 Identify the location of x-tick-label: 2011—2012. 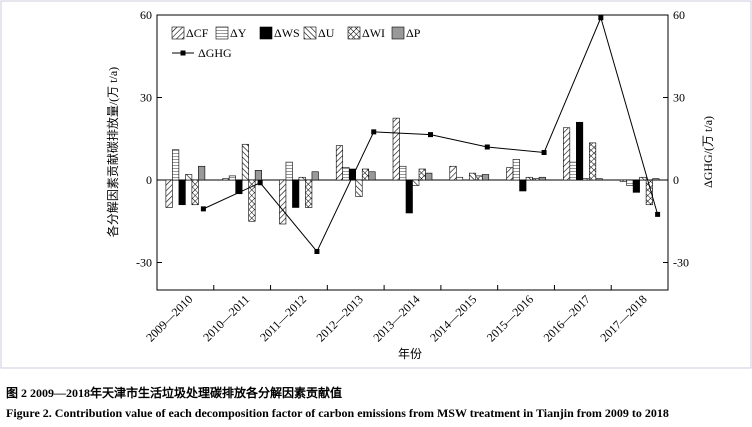
(283, 318).